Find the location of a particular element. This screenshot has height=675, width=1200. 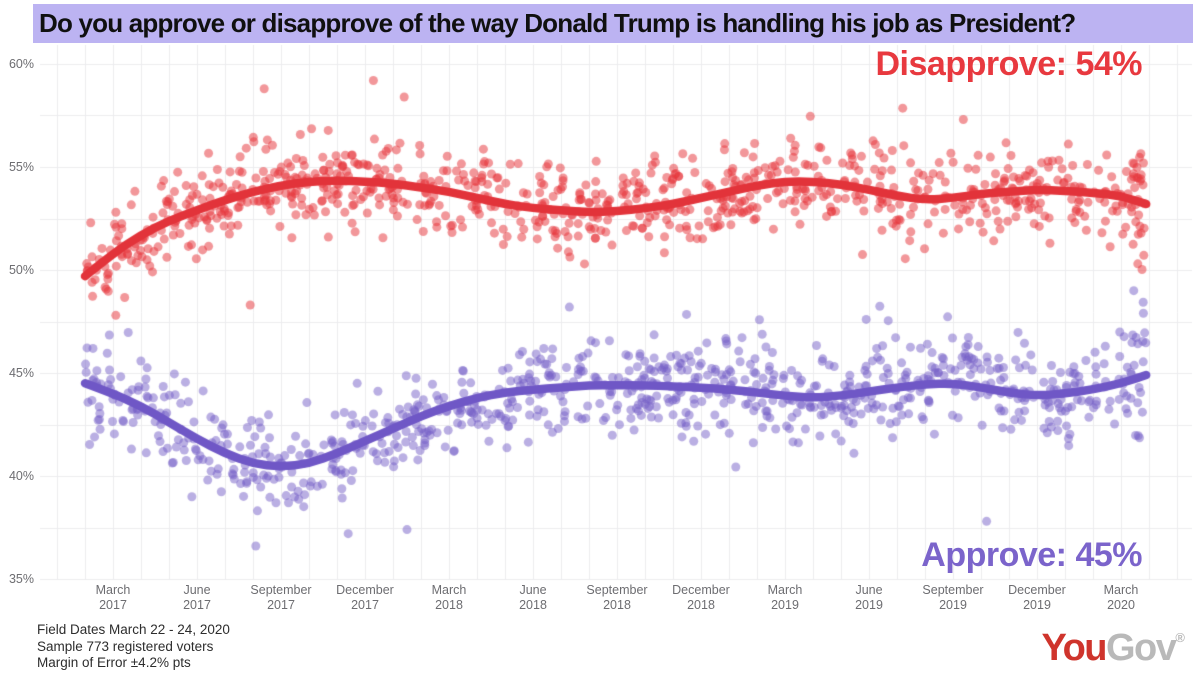

disapprove-series-label: Disapprove: 54% is located at coordinates (1009, 64).